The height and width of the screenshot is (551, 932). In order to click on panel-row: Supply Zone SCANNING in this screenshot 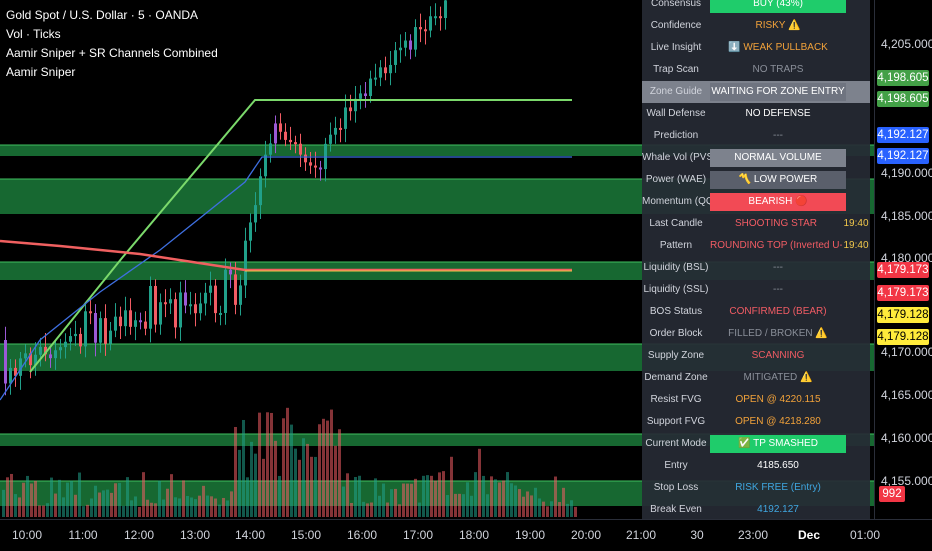, I will do `click(756, 356)`.